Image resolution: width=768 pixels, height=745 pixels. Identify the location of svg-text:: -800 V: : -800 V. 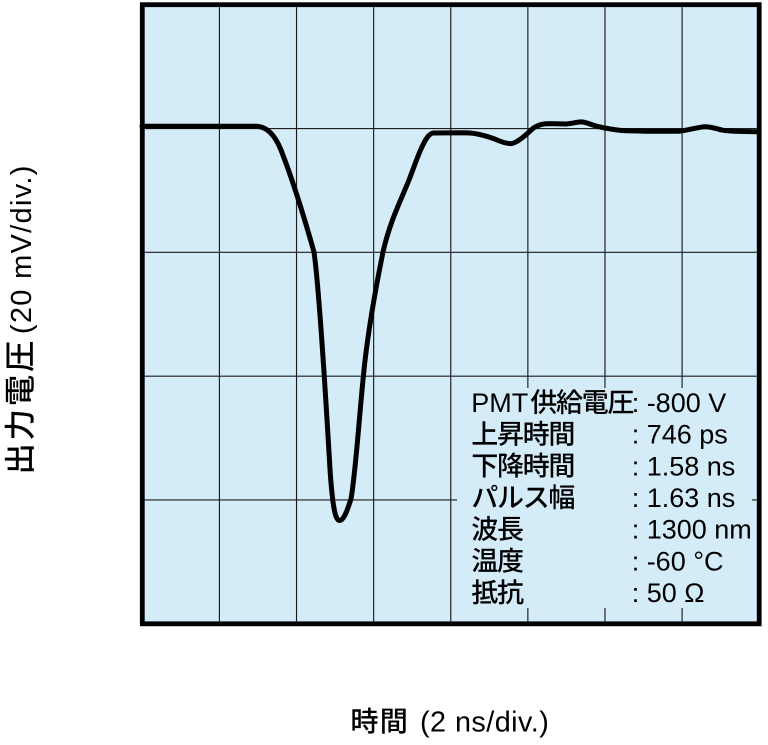
(679, 403).